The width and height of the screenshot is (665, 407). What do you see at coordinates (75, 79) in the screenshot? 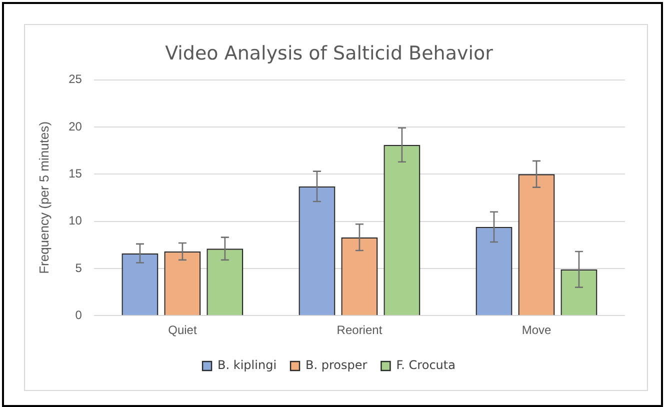
I see `y-tick-label: 25` at bounding box center [75, 79].